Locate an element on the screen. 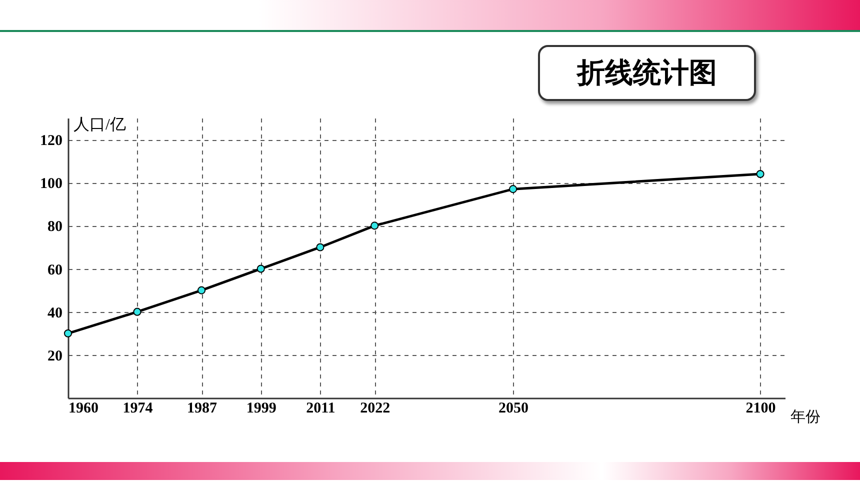 This screenshot has height=484, width=860. x-axis-title: 年份 is located at coordinates (805, 417).